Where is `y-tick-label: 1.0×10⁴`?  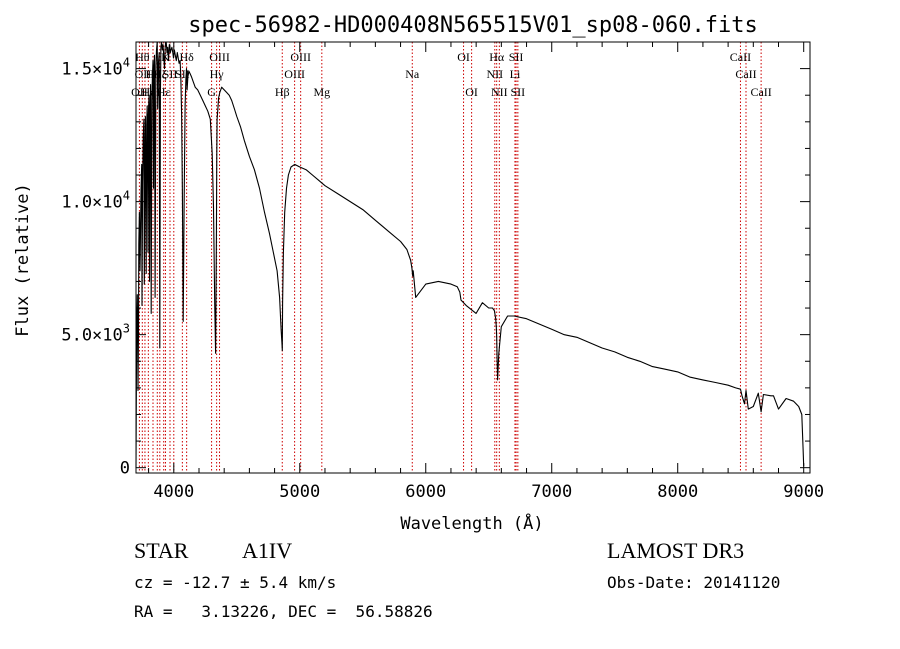 y-tick-label: 1.0×10⁴ is located at coordinates (95, 201).